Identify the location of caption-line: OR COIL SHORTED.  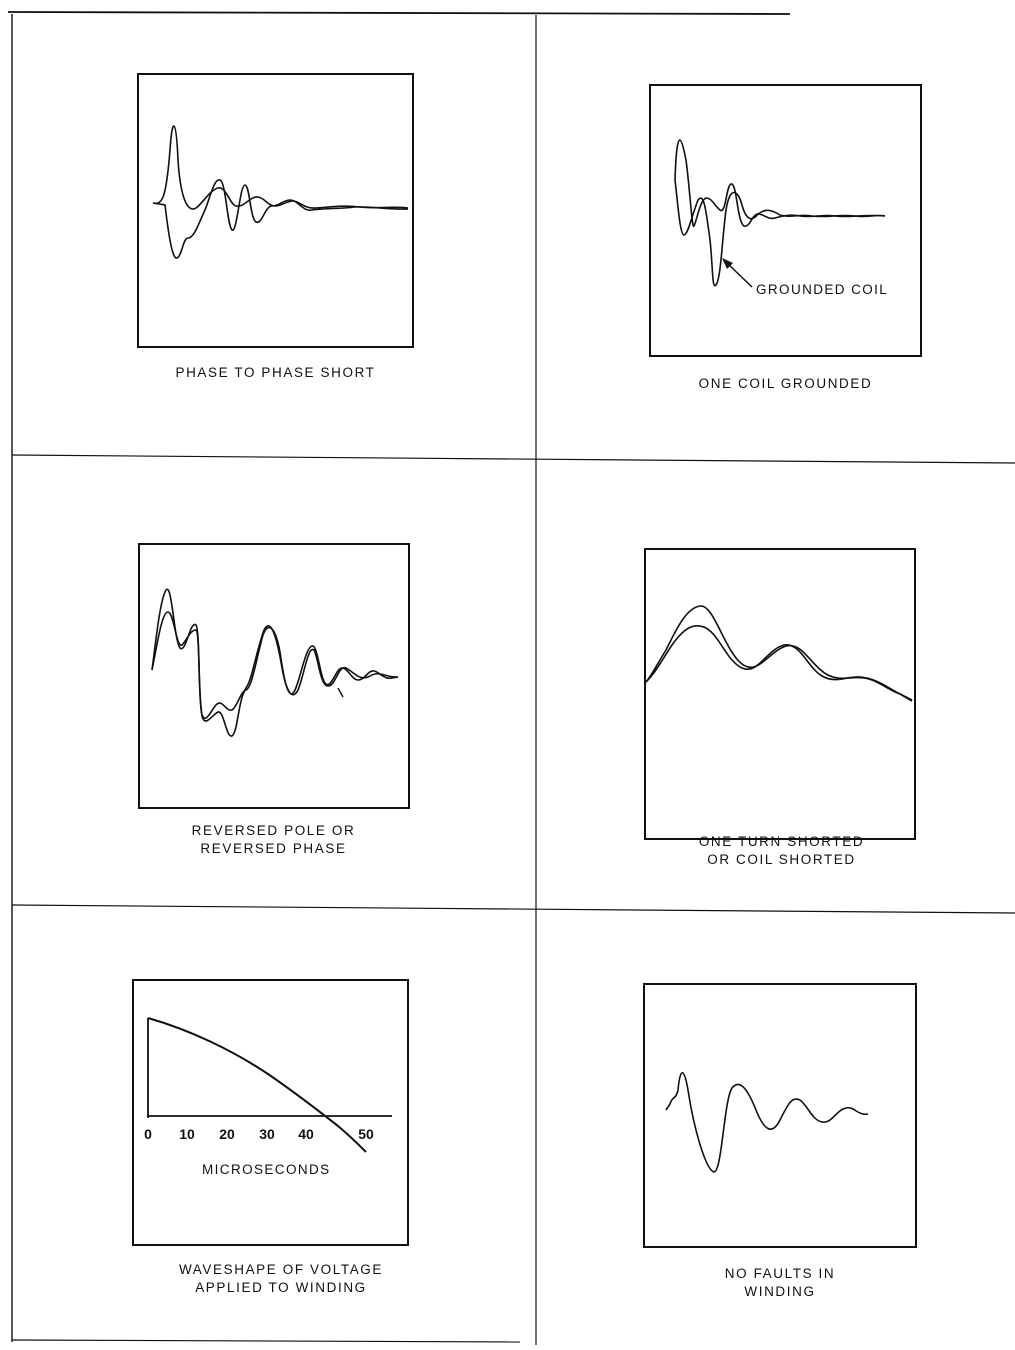
(781, 859).